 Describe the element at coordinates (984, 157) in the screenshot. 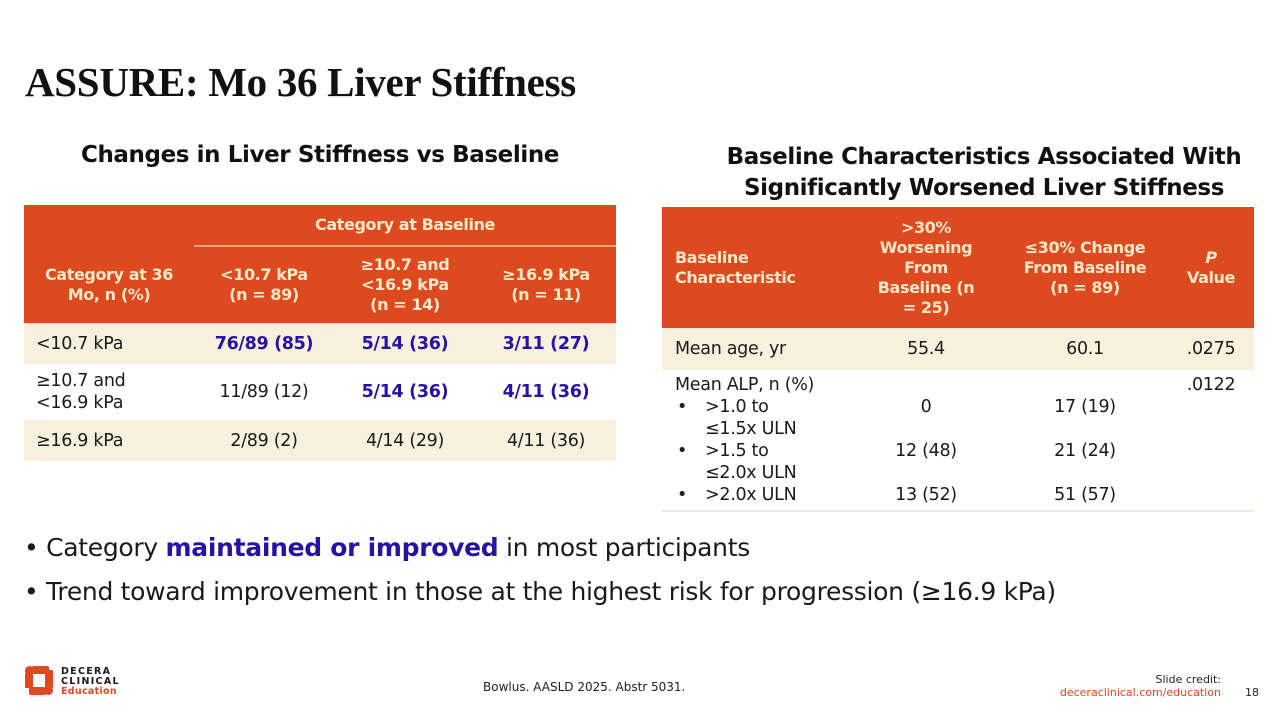

I see `heading-line: Baseline Characteristics Associated With` at that location.